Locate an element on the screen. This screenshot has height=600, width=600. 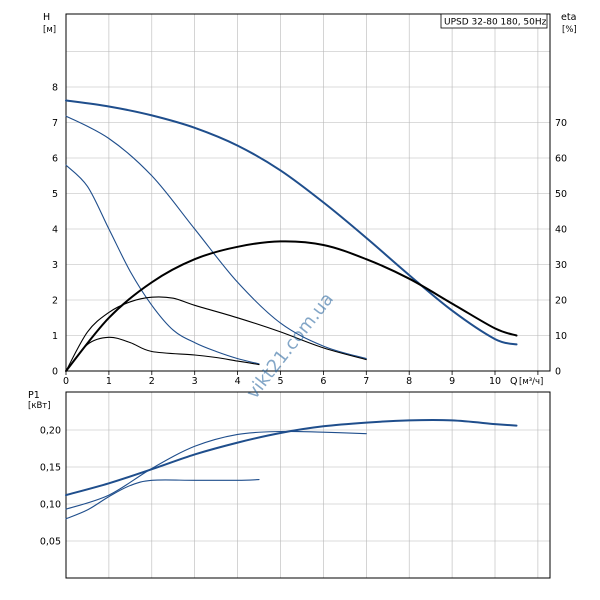
power-tick-label: 0,15 is located at coordinates (50, 468).